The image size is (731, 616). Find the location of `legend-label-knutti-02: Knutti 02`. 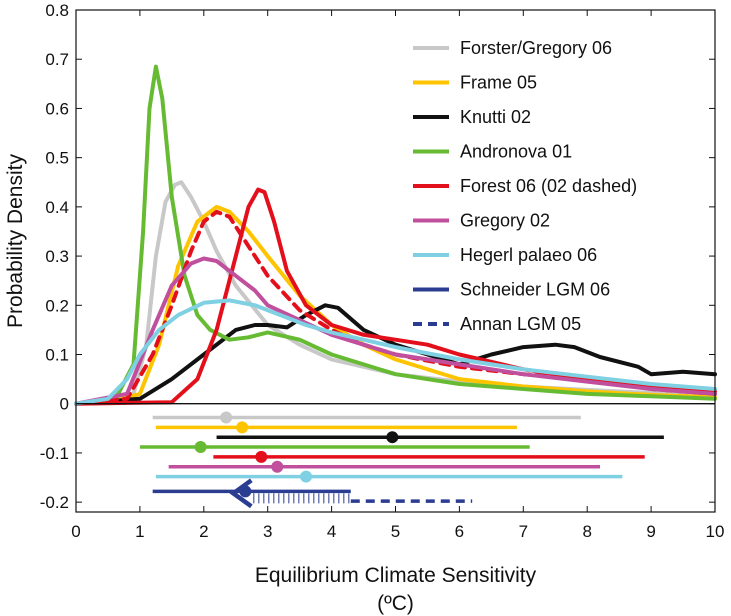

legend-label-knutti-02: Knutti 02 is located at coordinates (495, 117).